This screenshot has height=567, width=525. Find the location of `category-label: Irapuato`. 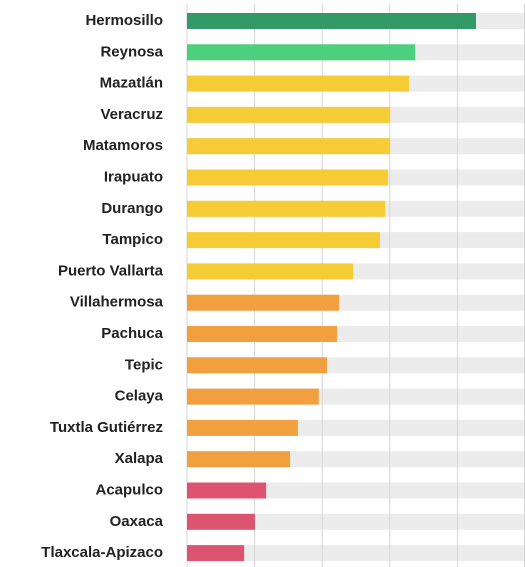

category-label: Irapuato is located at coordinates (133, 176).